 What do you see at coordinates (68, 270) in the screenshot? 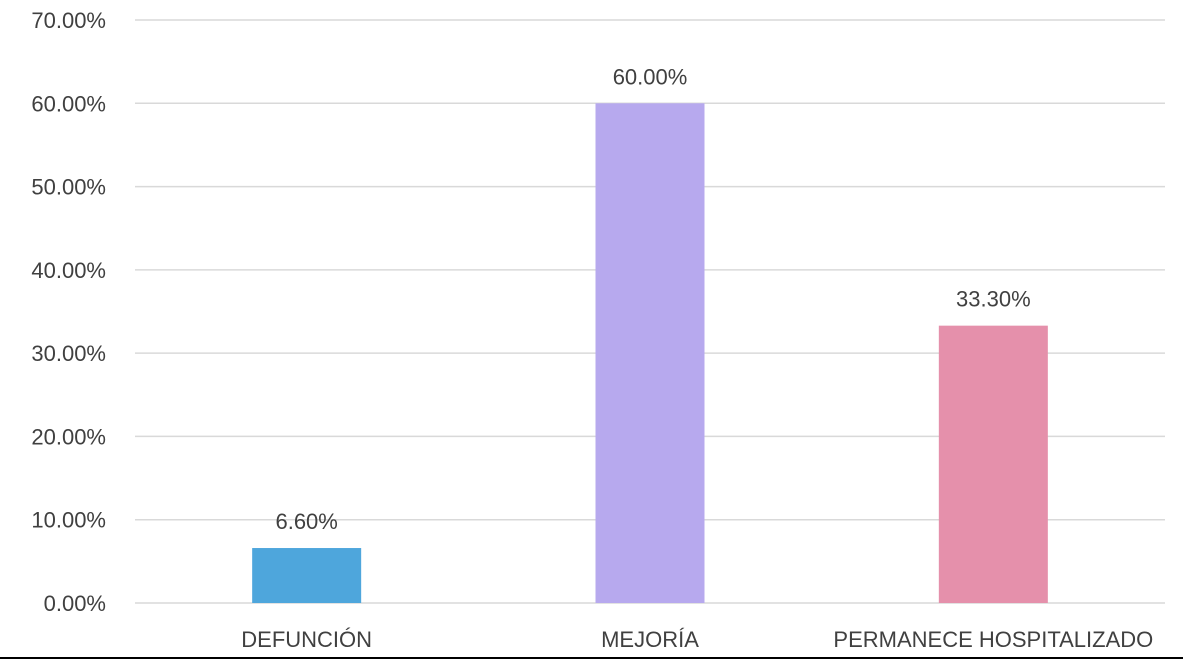
I see `y-tick-label: 40.00%` at bounding box center [68, 270].